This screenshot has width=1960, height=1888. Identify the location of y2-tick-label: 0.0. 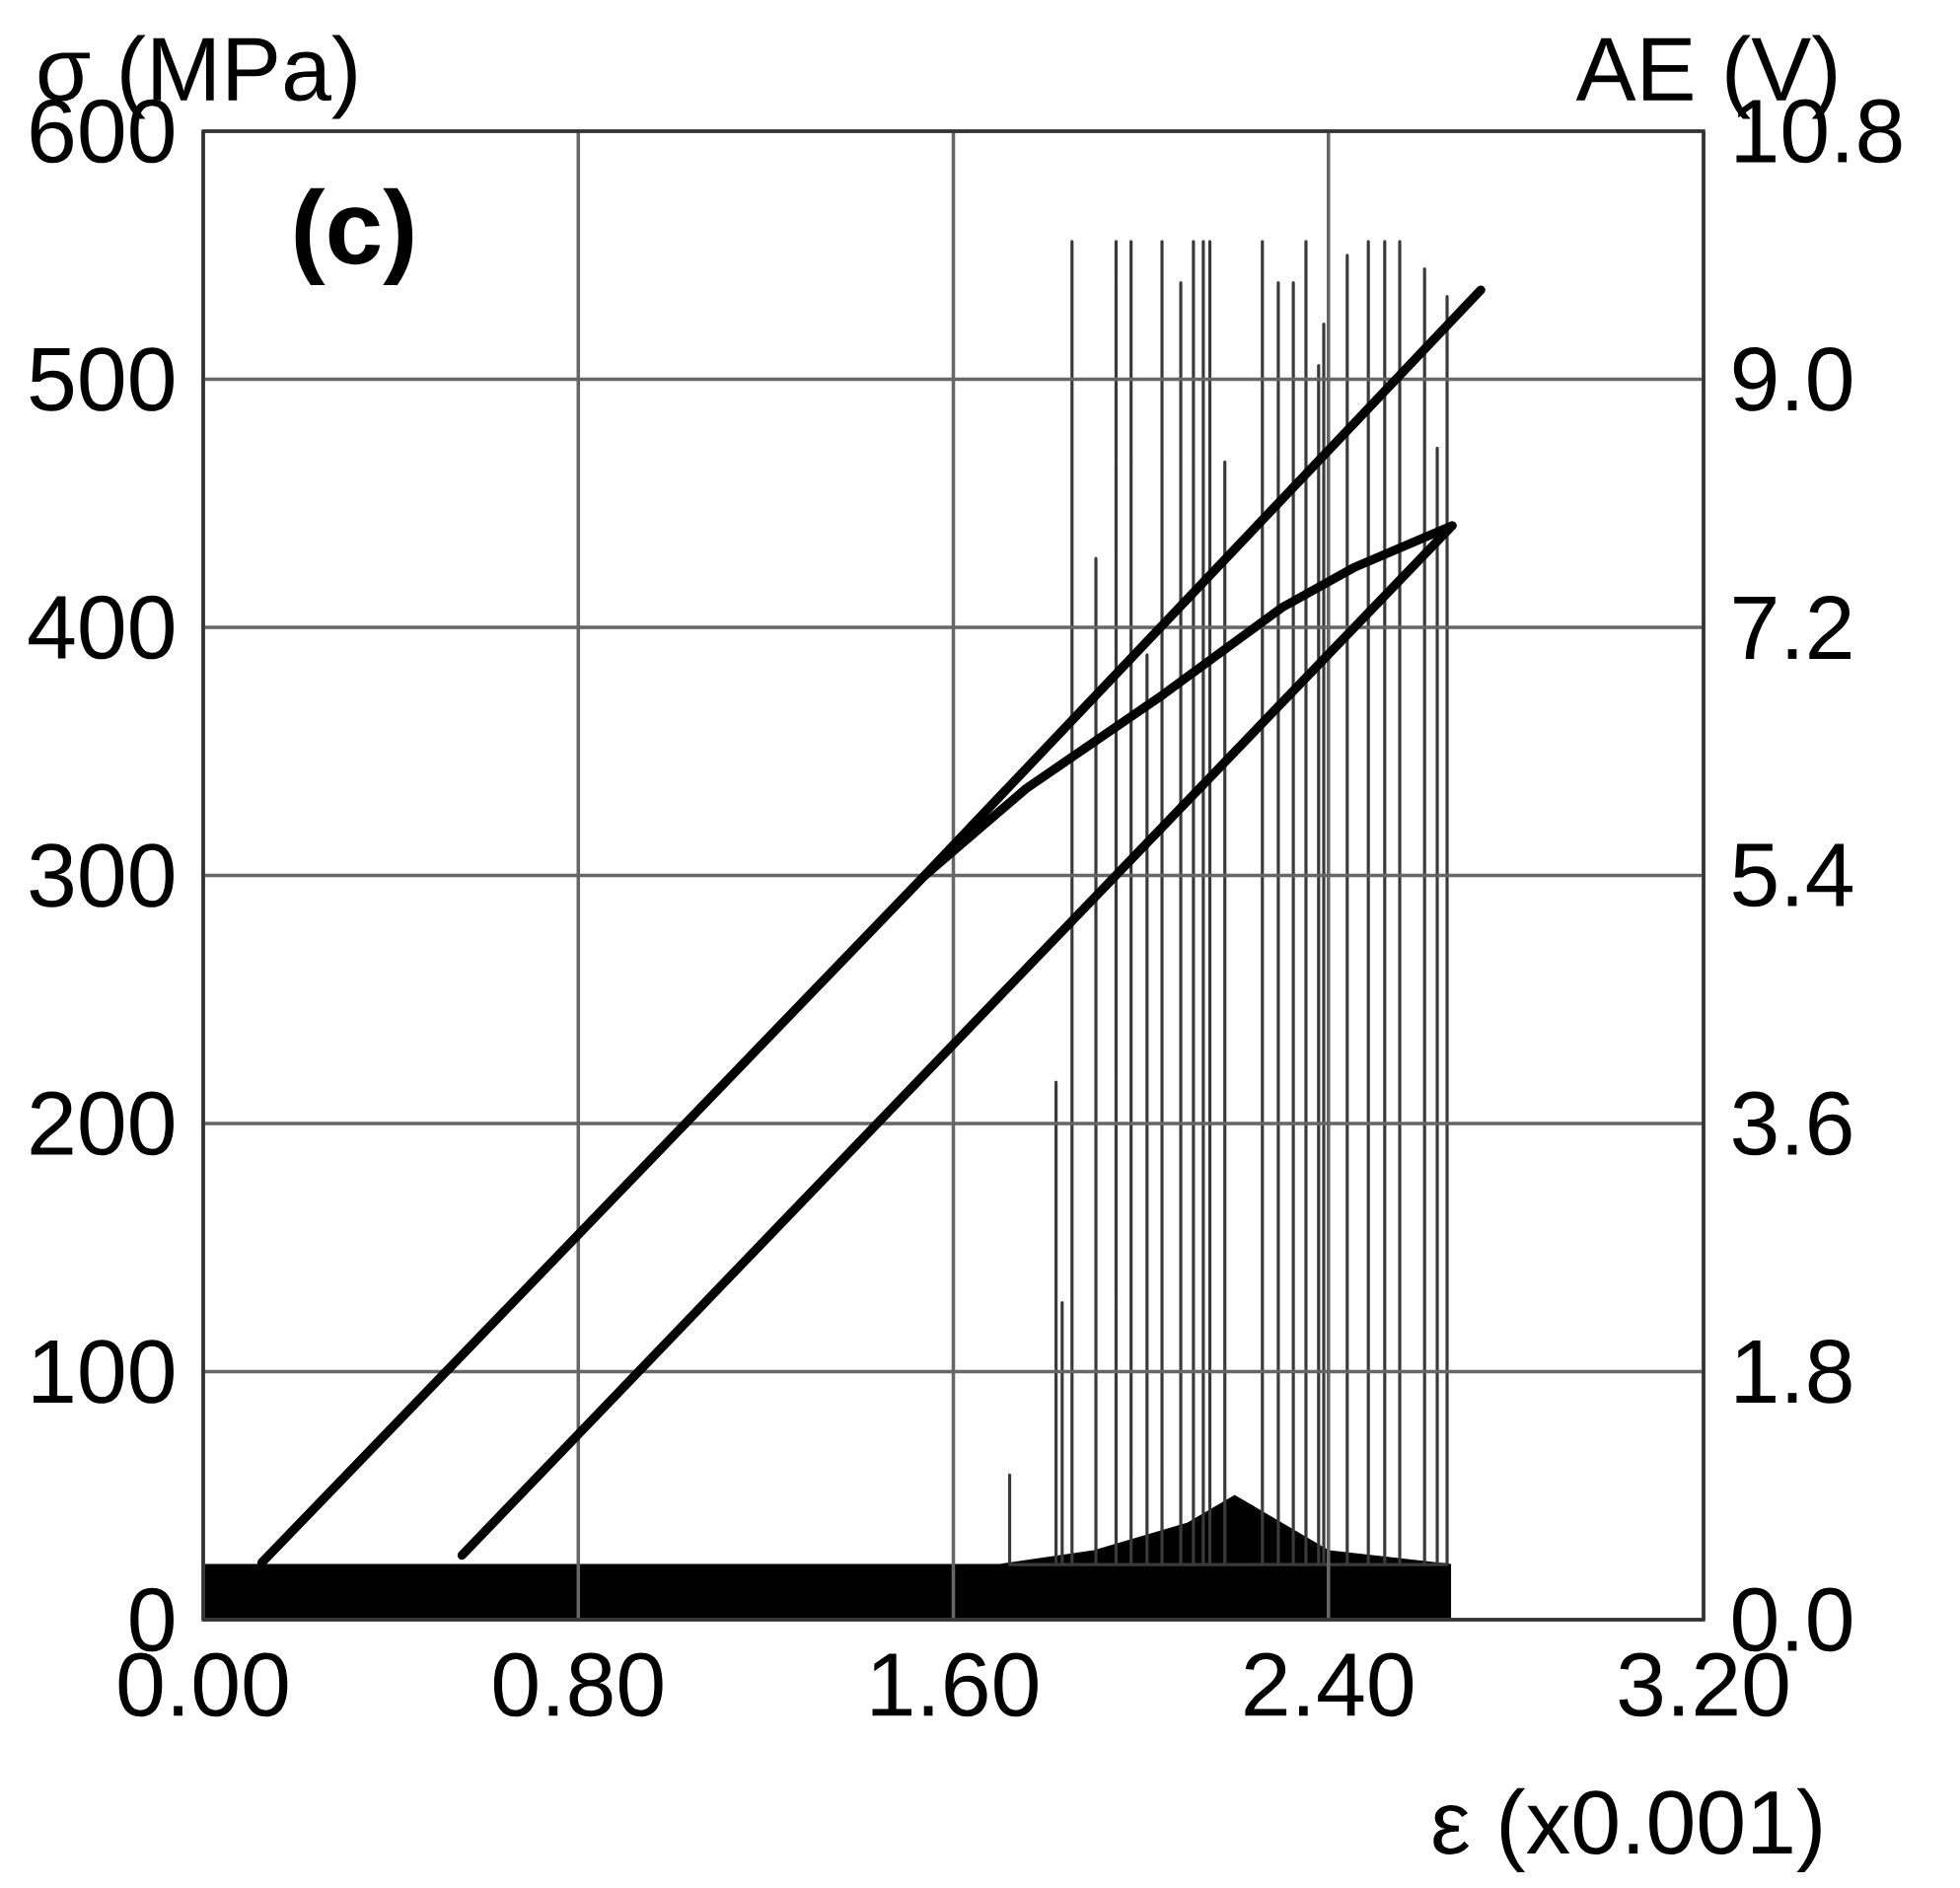
(1792, 1619).